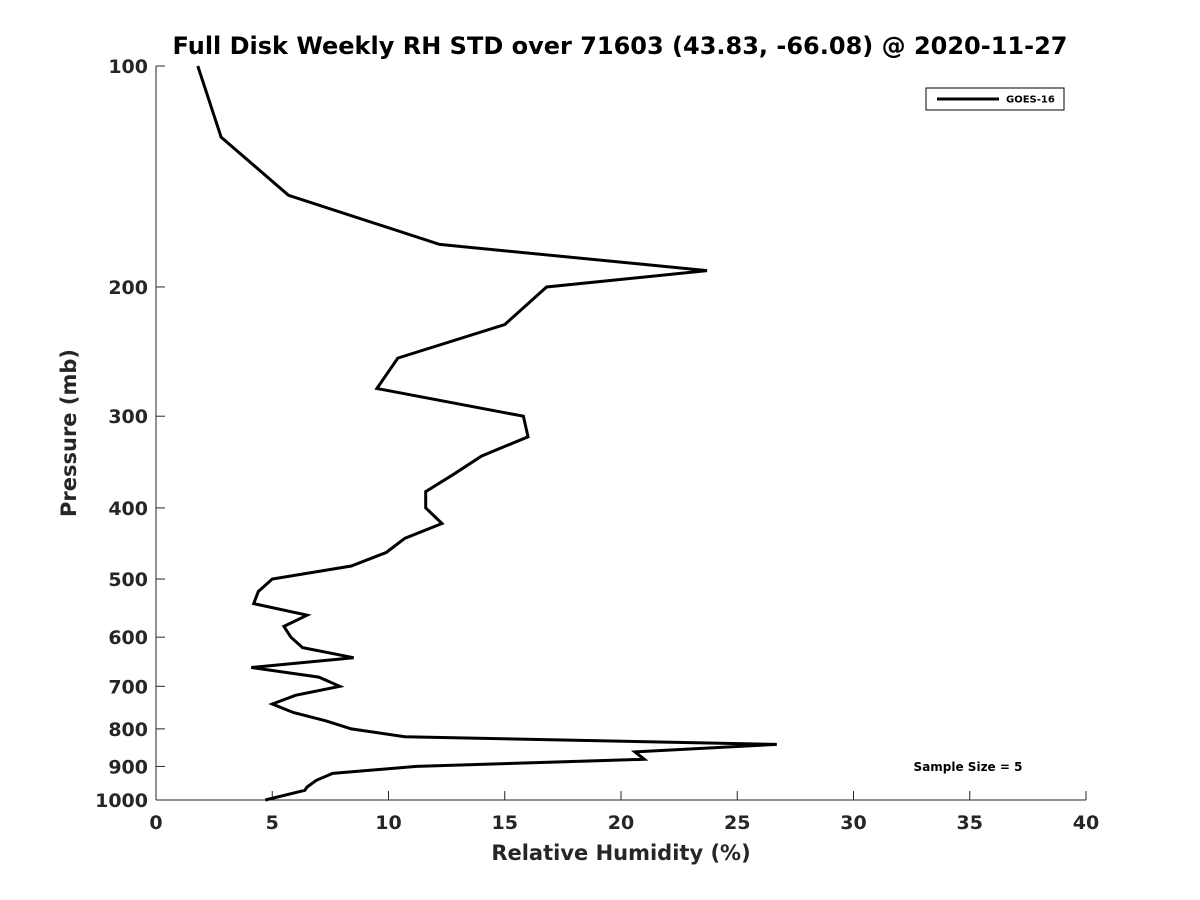 The height and width of the screenshot is (900, 1200). I want to click on y-tick-label: 600, so click(128, 638).